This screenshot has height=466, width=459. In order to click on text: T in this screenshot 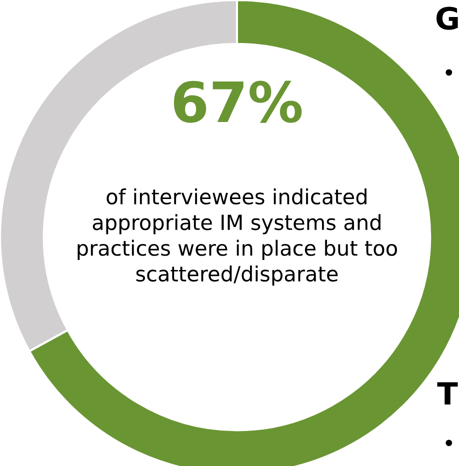, I will do `click(447, 393)`.